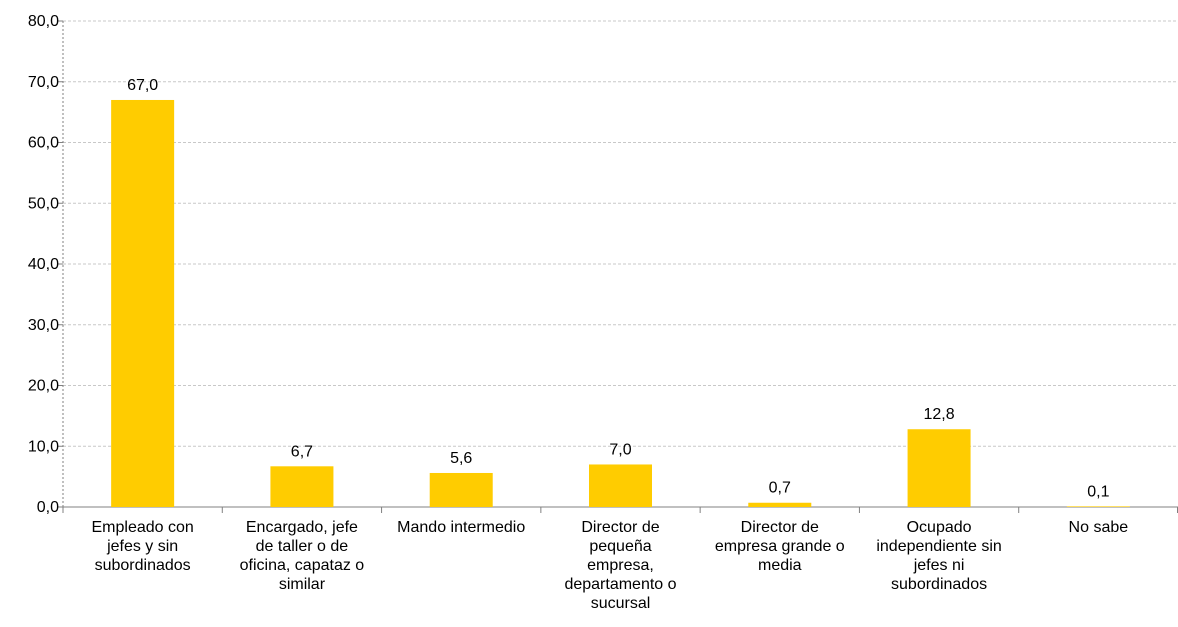 This screenshot has height=627, width=1178. Describe the element at coordinates (43, 21) in the screenshot. I see `y-tick-label: 80,0` at that location.